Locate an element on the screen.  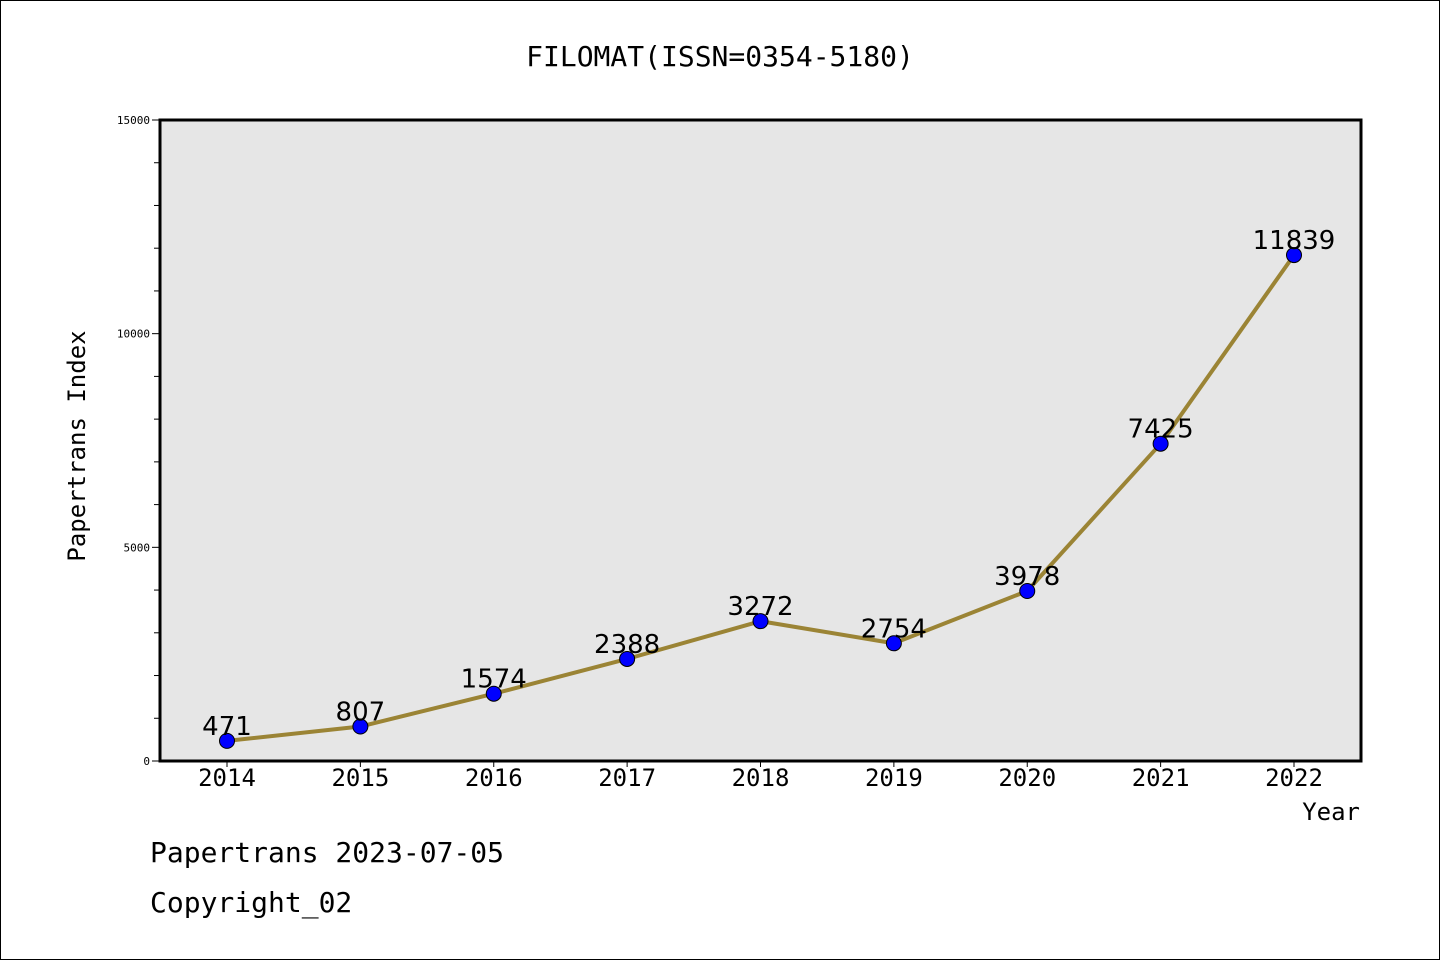
x-axis-label: Year is located at coordinates (1331, 812).